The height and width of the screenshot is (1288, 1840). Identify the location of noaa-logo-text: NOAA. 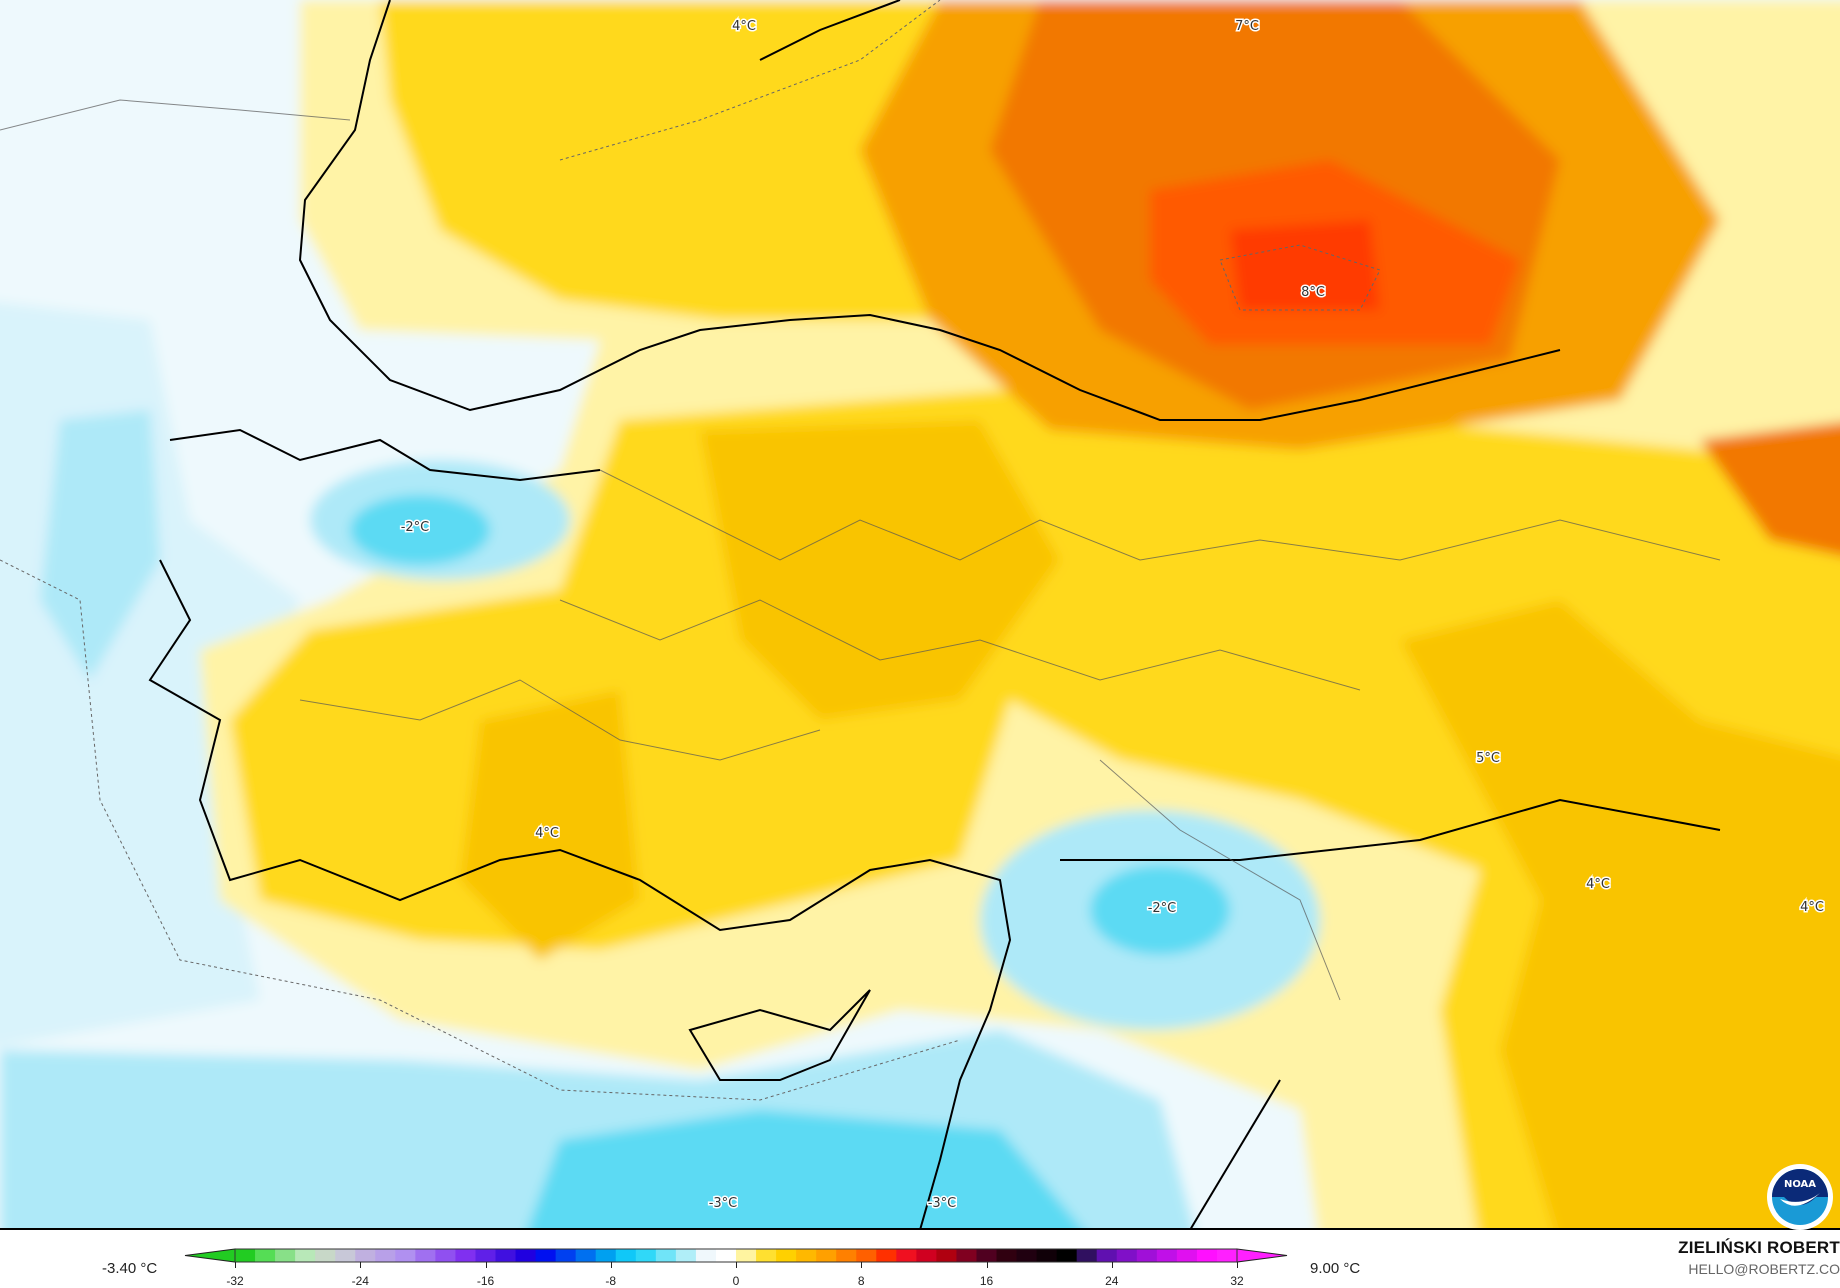
(1800, 1184).